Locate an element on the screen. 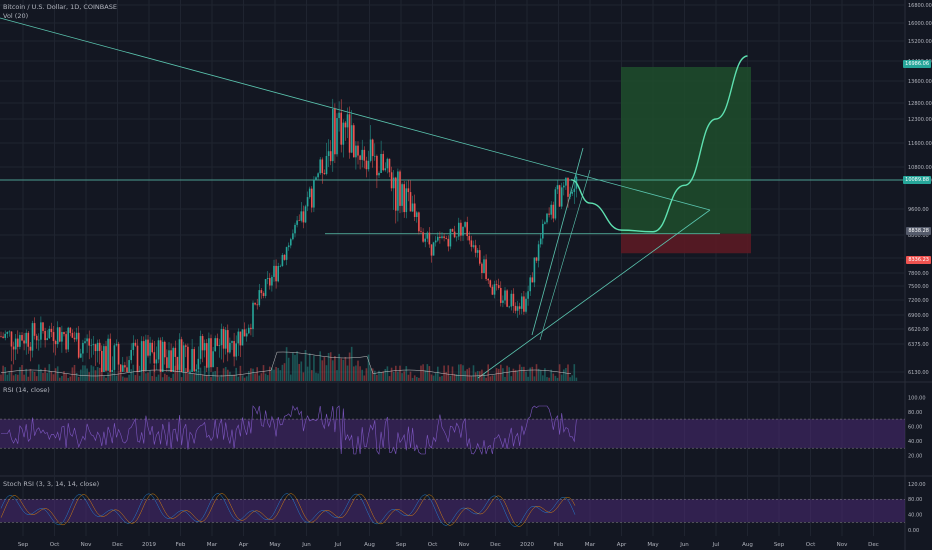 The image size is (932, 550). time-axis-label: Nov is located at coordinates (464, 545).